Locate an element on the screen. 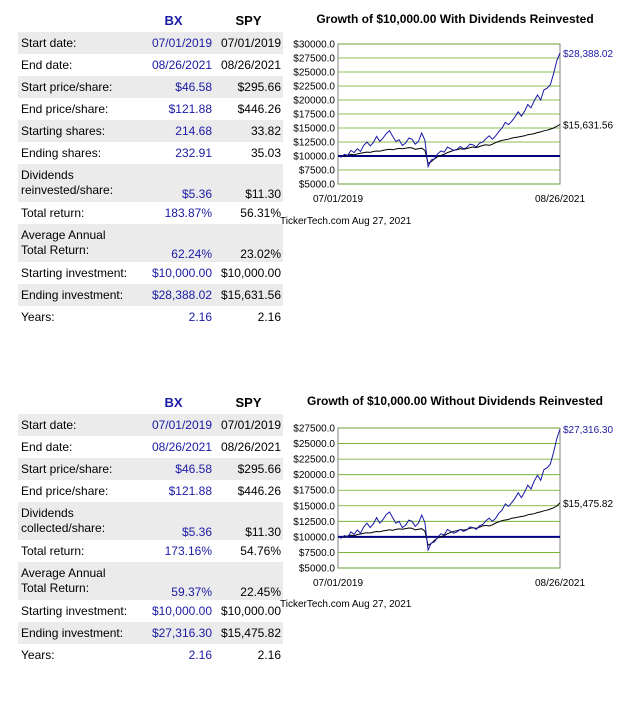 This screenshot has width=641, height=705. stats-row: Ending shares: 232.91 35.03 is located at coordinates (150, 153).